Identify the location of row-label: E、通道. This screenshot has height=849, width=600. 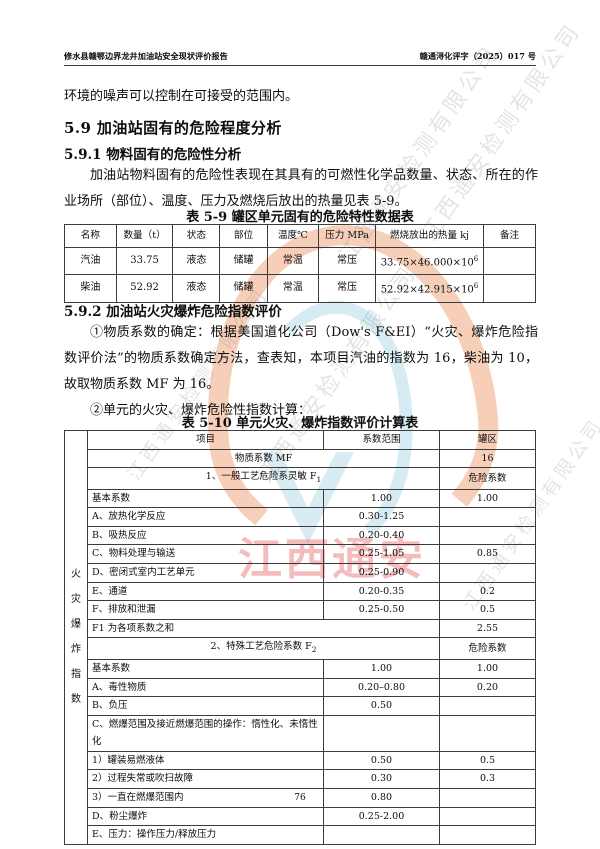
(205, 591).